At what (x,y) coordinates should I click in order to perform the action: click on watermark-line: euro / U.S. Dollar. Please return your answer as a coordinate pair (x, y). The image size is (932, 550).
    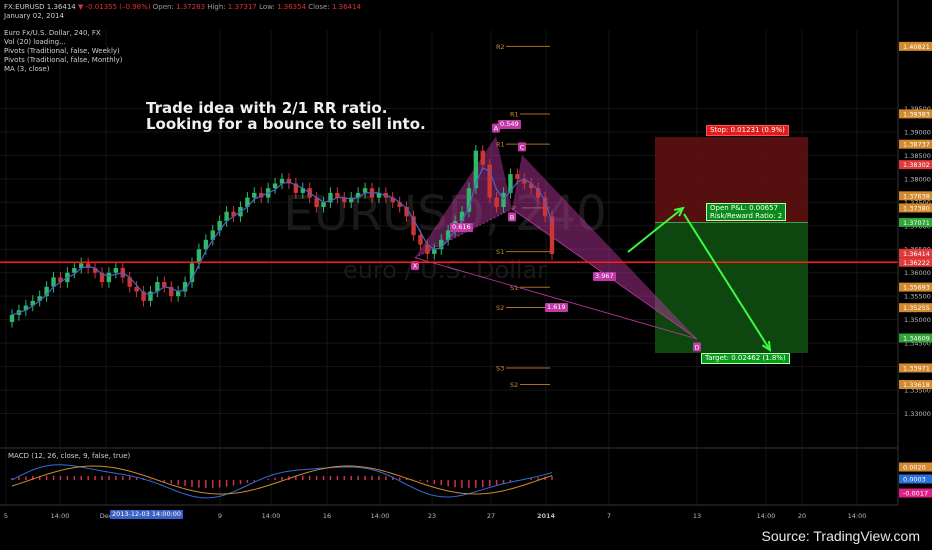
    Looking at the image, I should click on (445, 270).